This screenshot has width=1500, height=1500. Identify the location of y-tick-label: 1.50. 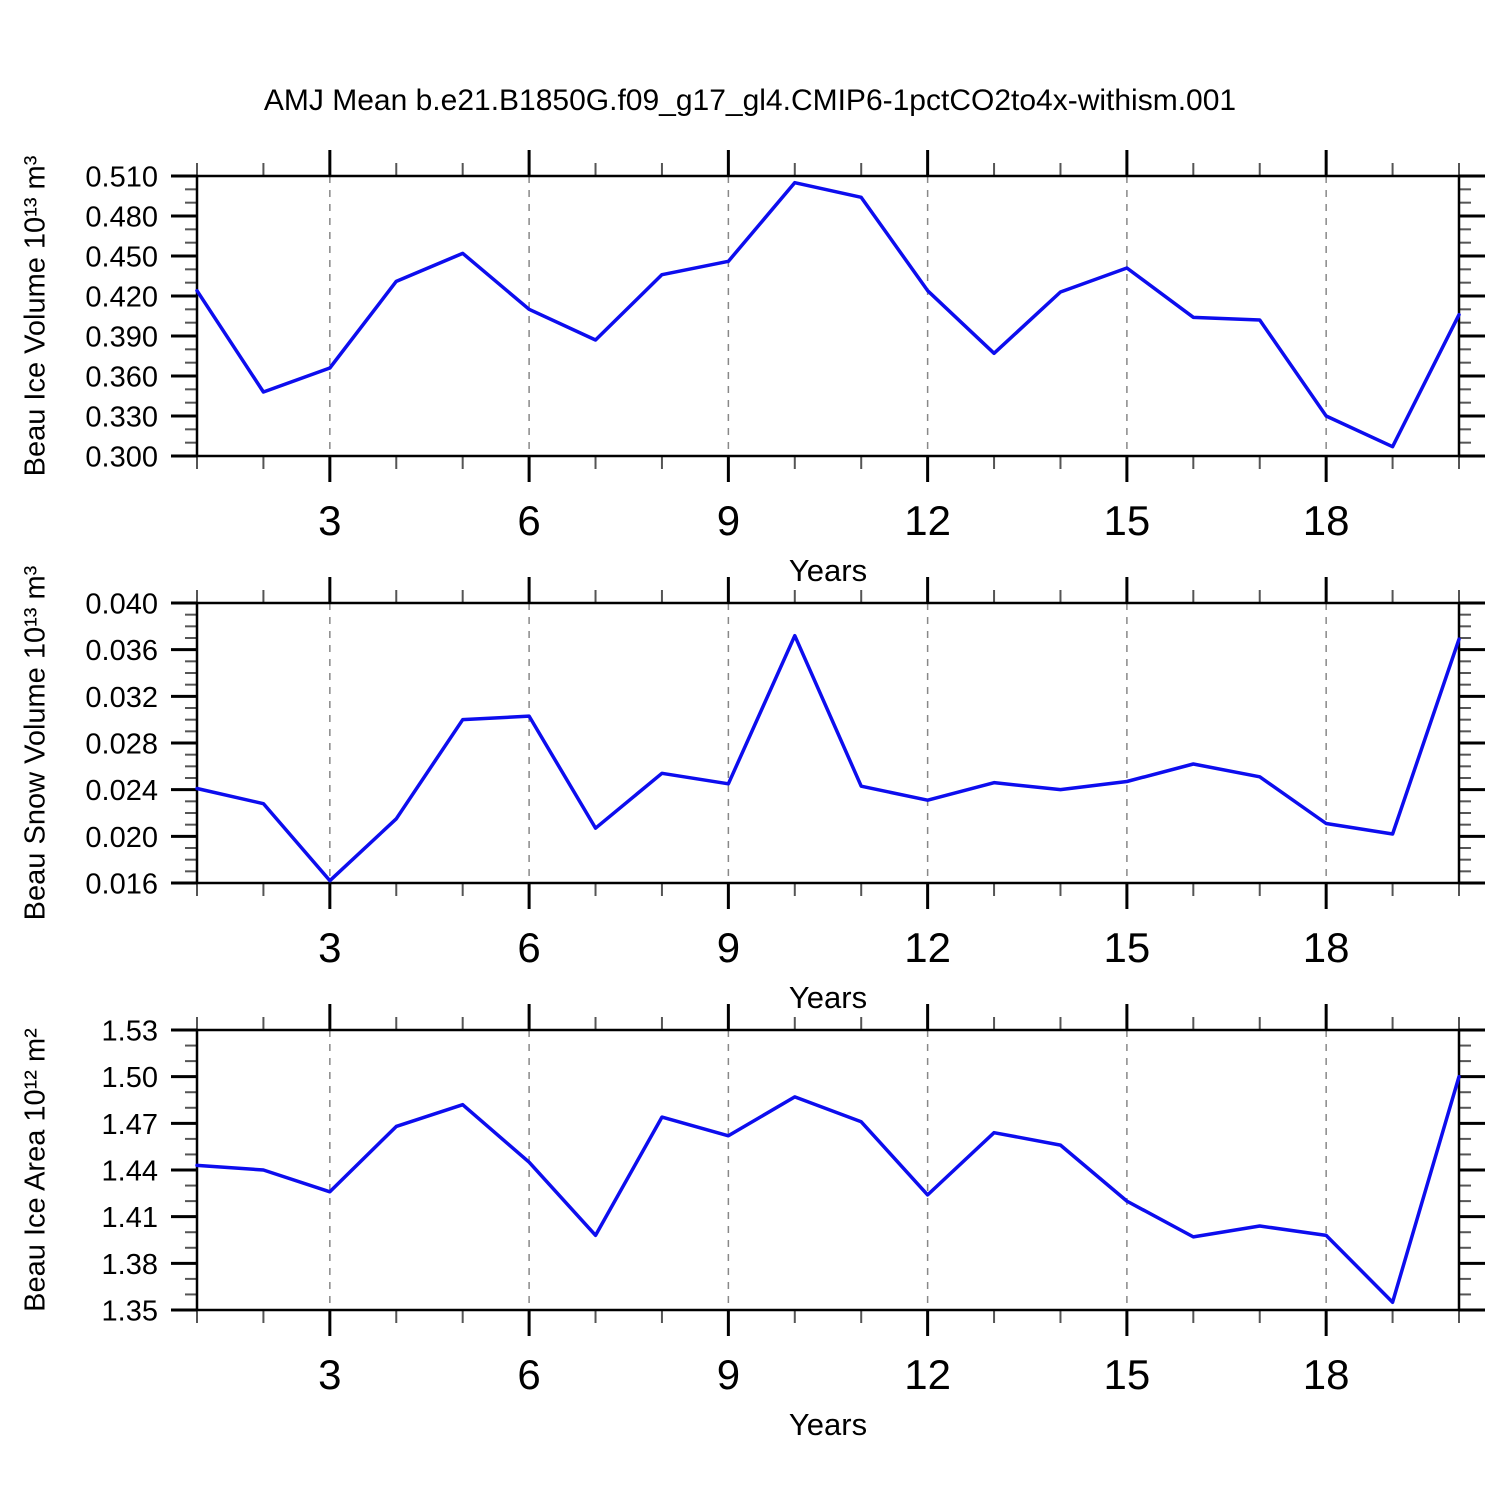
(130, 1078).